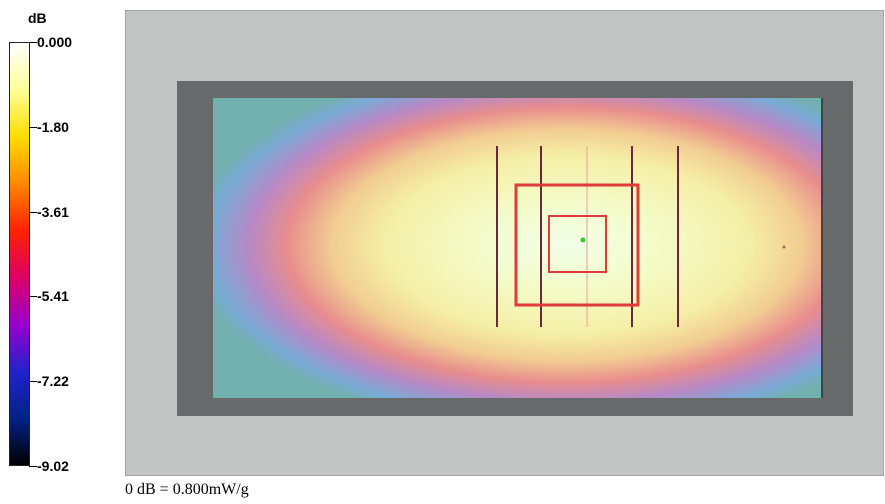 This screenshot has height=504, width=885. Describe the element at coordinates (583, 240) in the screenshot. I see `peak-marker` at that location.